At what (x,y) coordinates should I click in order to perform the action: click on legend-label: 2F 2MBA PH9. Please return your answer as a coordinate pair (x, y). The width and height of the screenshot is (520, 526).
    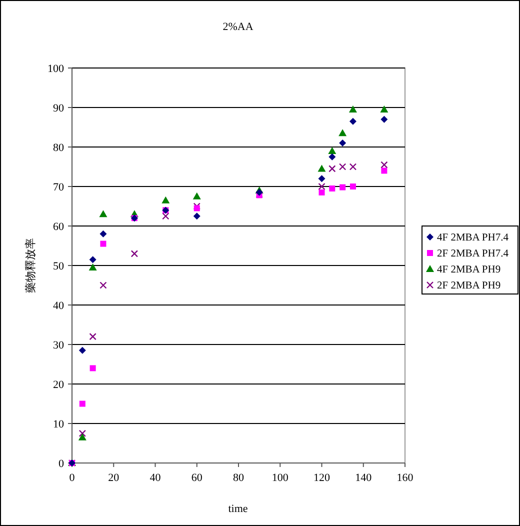
    Looking at the image, I should click on (469, 286).